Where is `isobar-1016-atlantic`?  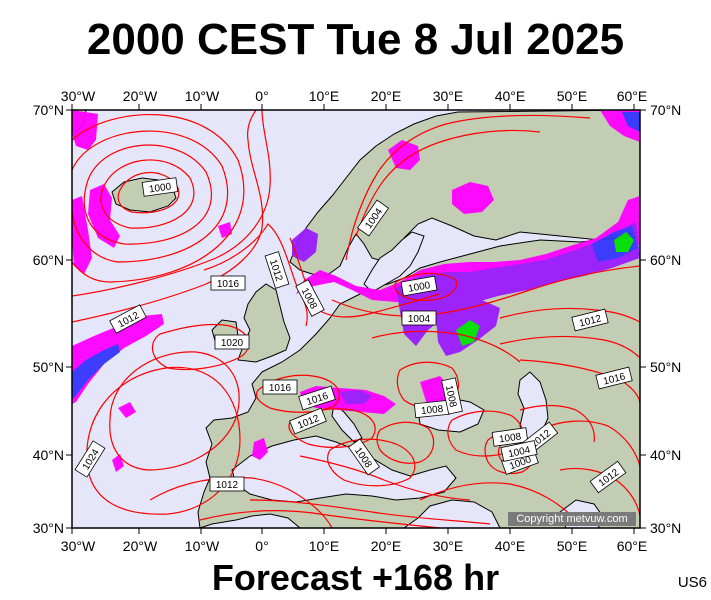
isobar-1016-atlantic is located at coordinates (171, 203).